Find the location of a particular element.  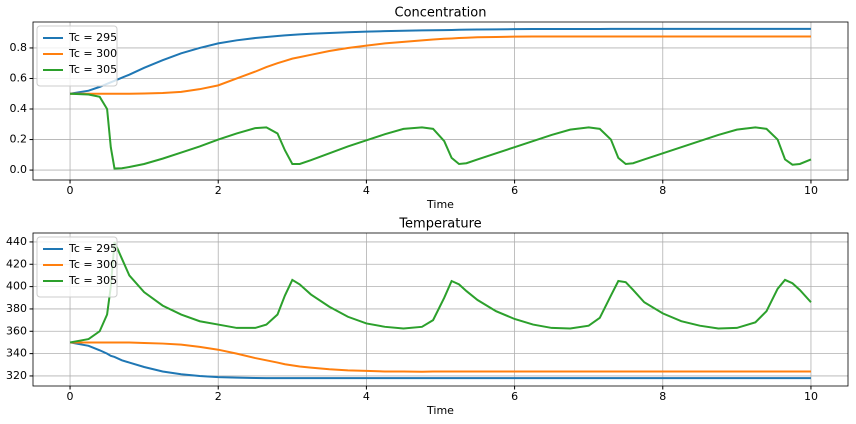

y-tick-label: 440 is located at coordinates (16, 241).